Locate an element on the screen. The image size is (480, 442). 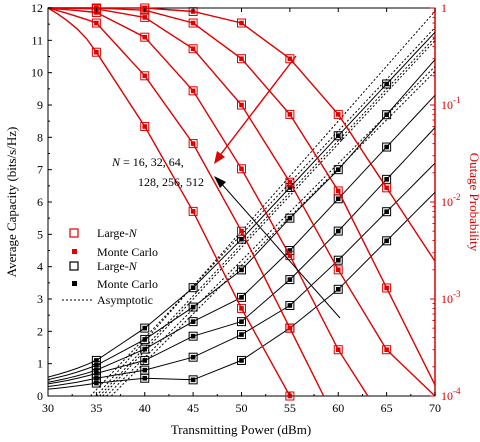
y-right-tick-base: 1 is located at coordinates (444, 8).